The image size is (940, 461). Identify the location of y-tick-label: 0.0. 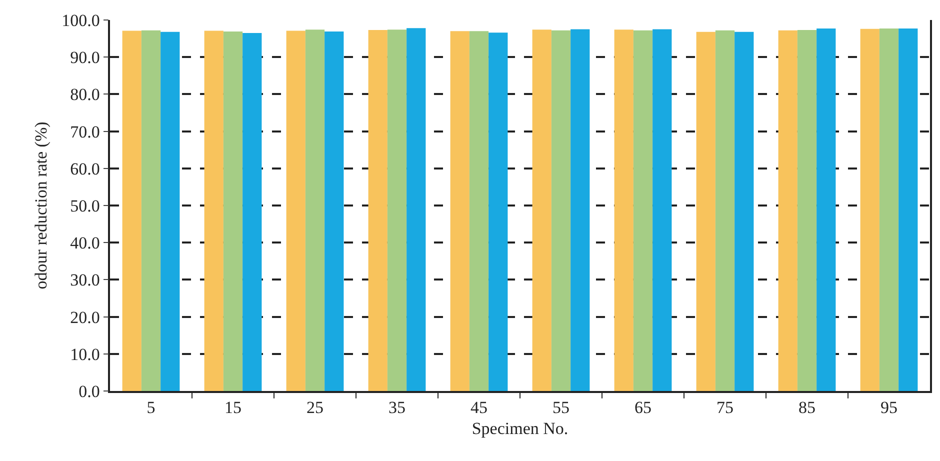
(89, 391).